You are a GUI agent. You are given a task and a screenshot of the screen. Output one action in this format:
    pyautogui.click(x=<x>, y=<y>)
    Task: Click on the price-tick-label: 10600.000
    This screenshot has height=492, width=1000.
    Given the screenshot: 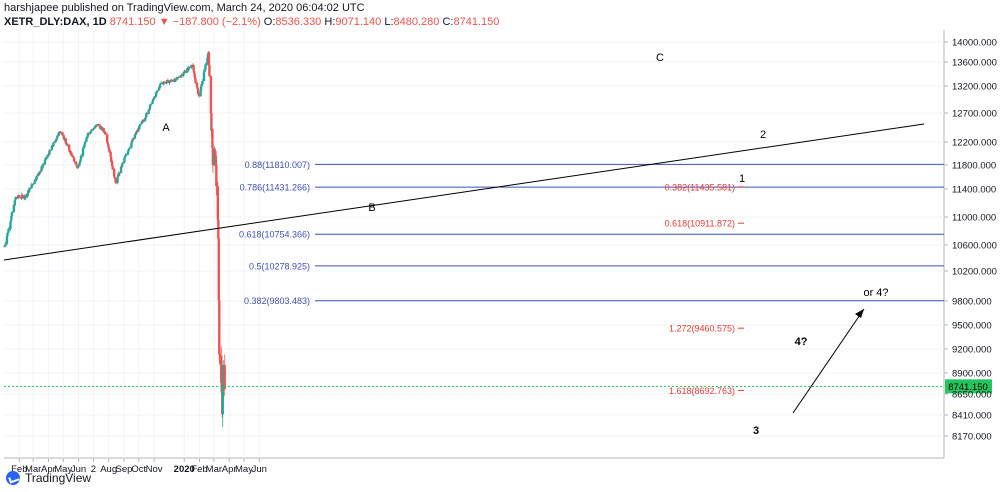 What is the action you would take?
    pyautogui.click(x=974, y=246)
    